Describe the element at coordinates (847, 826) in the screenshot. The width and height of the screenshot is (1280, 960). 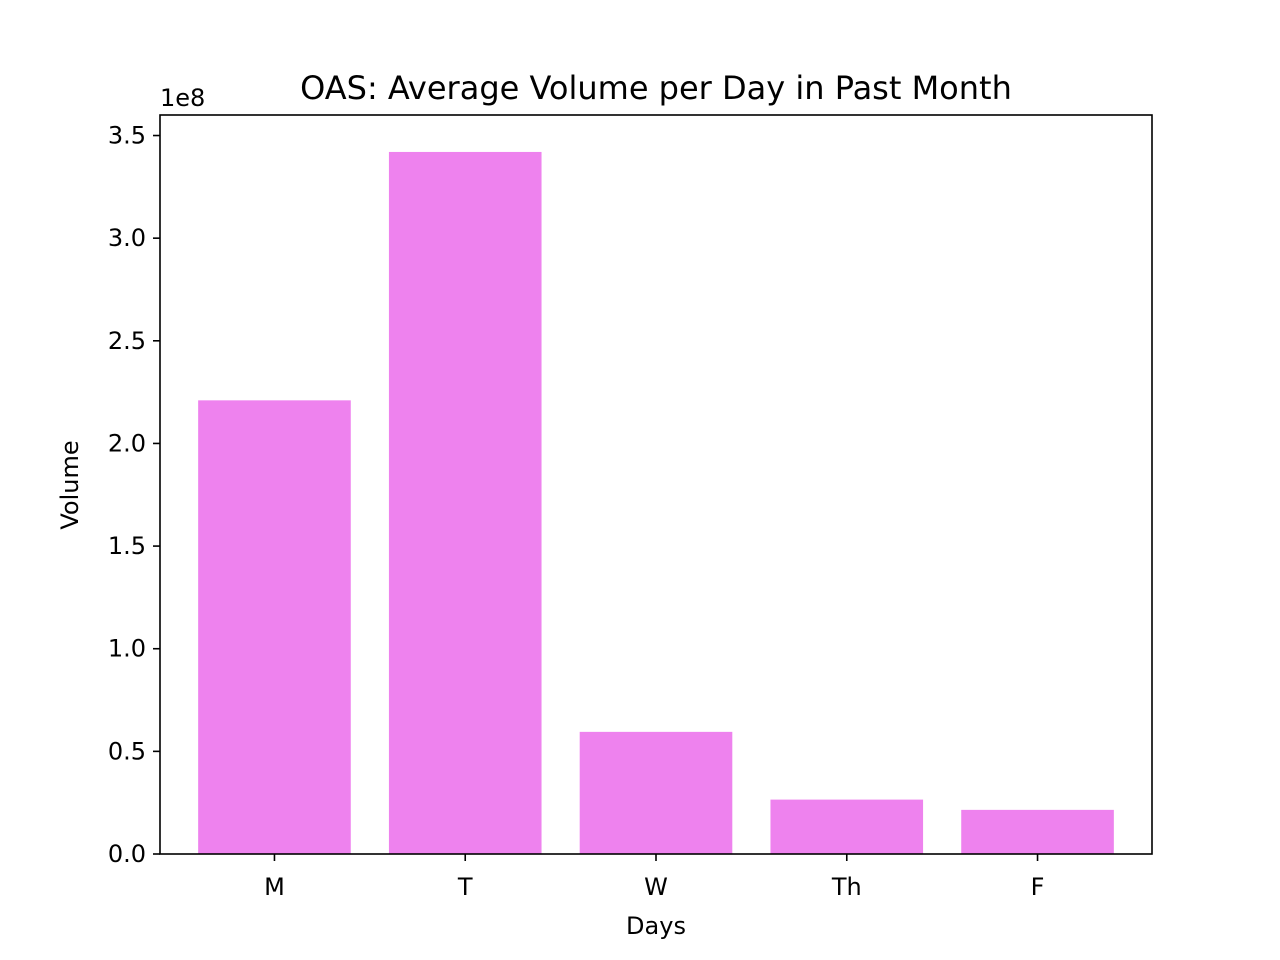
I see `bar-th` at that location.